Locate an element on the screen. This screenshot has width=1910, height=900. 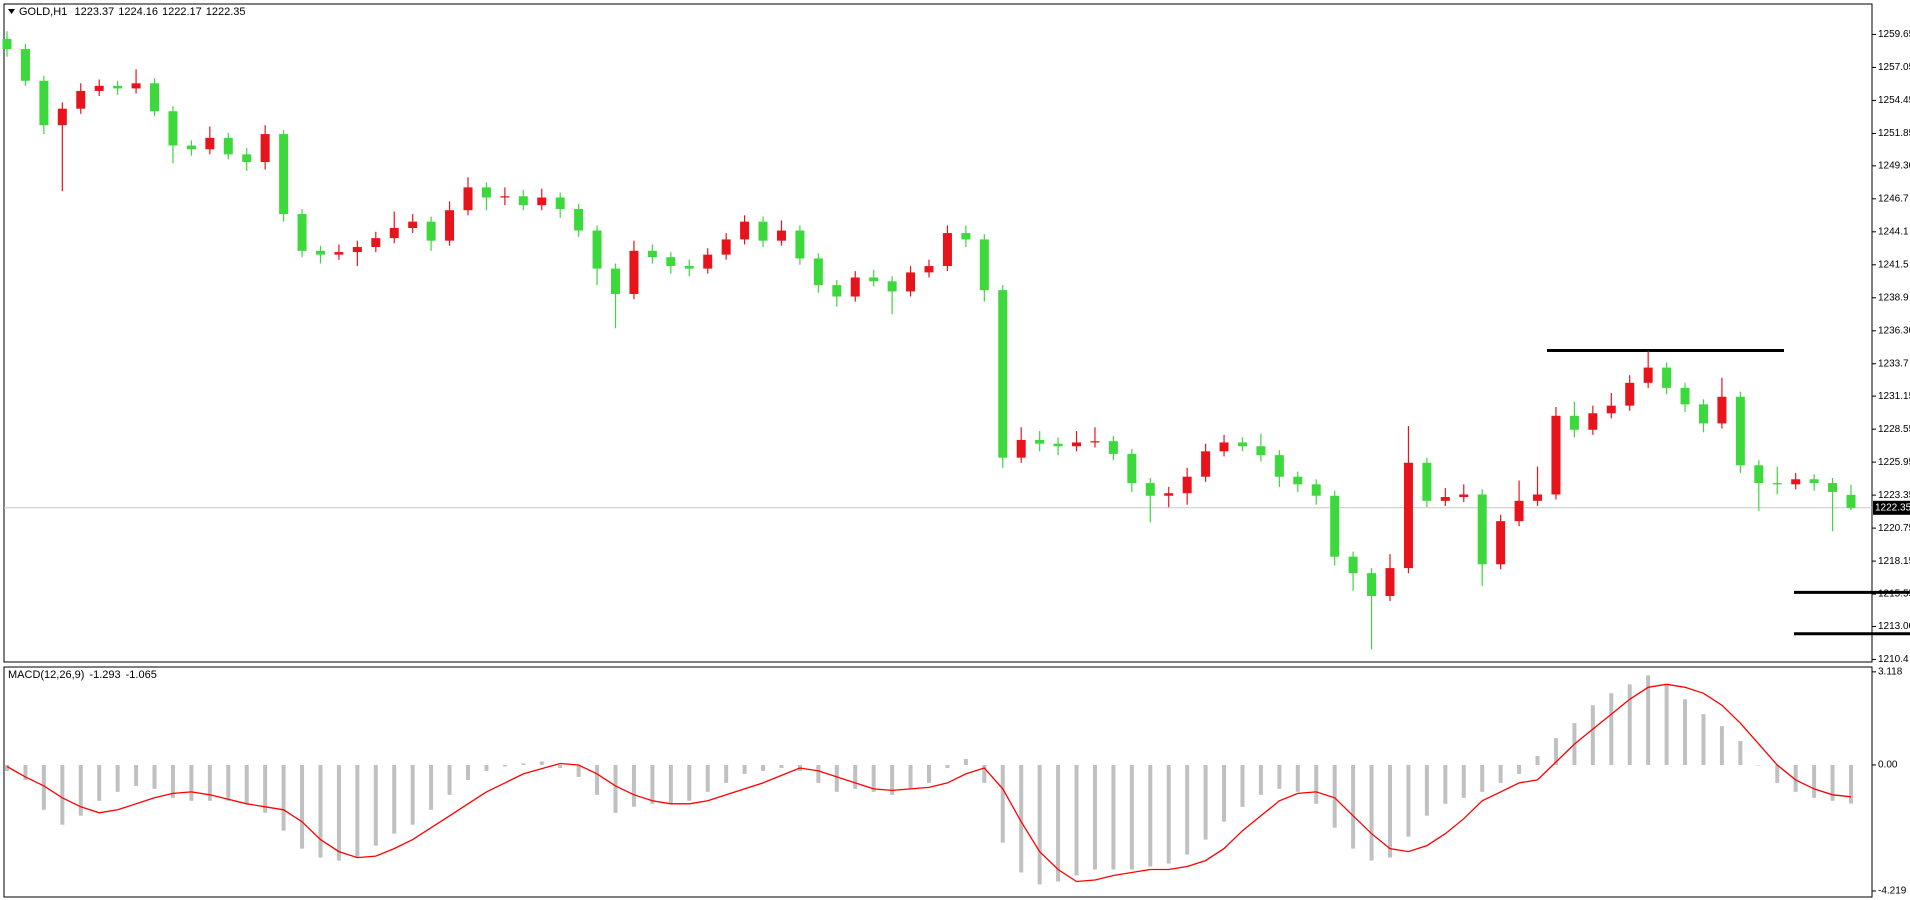
y-tick-label: 1238.9 is located at coordinates (1893, 297).